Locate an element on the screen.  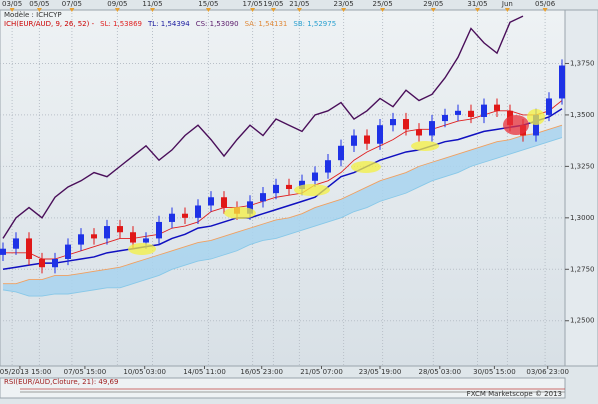
x-tick-label: 28/05 03:00 is located at coordinates (440, 372).